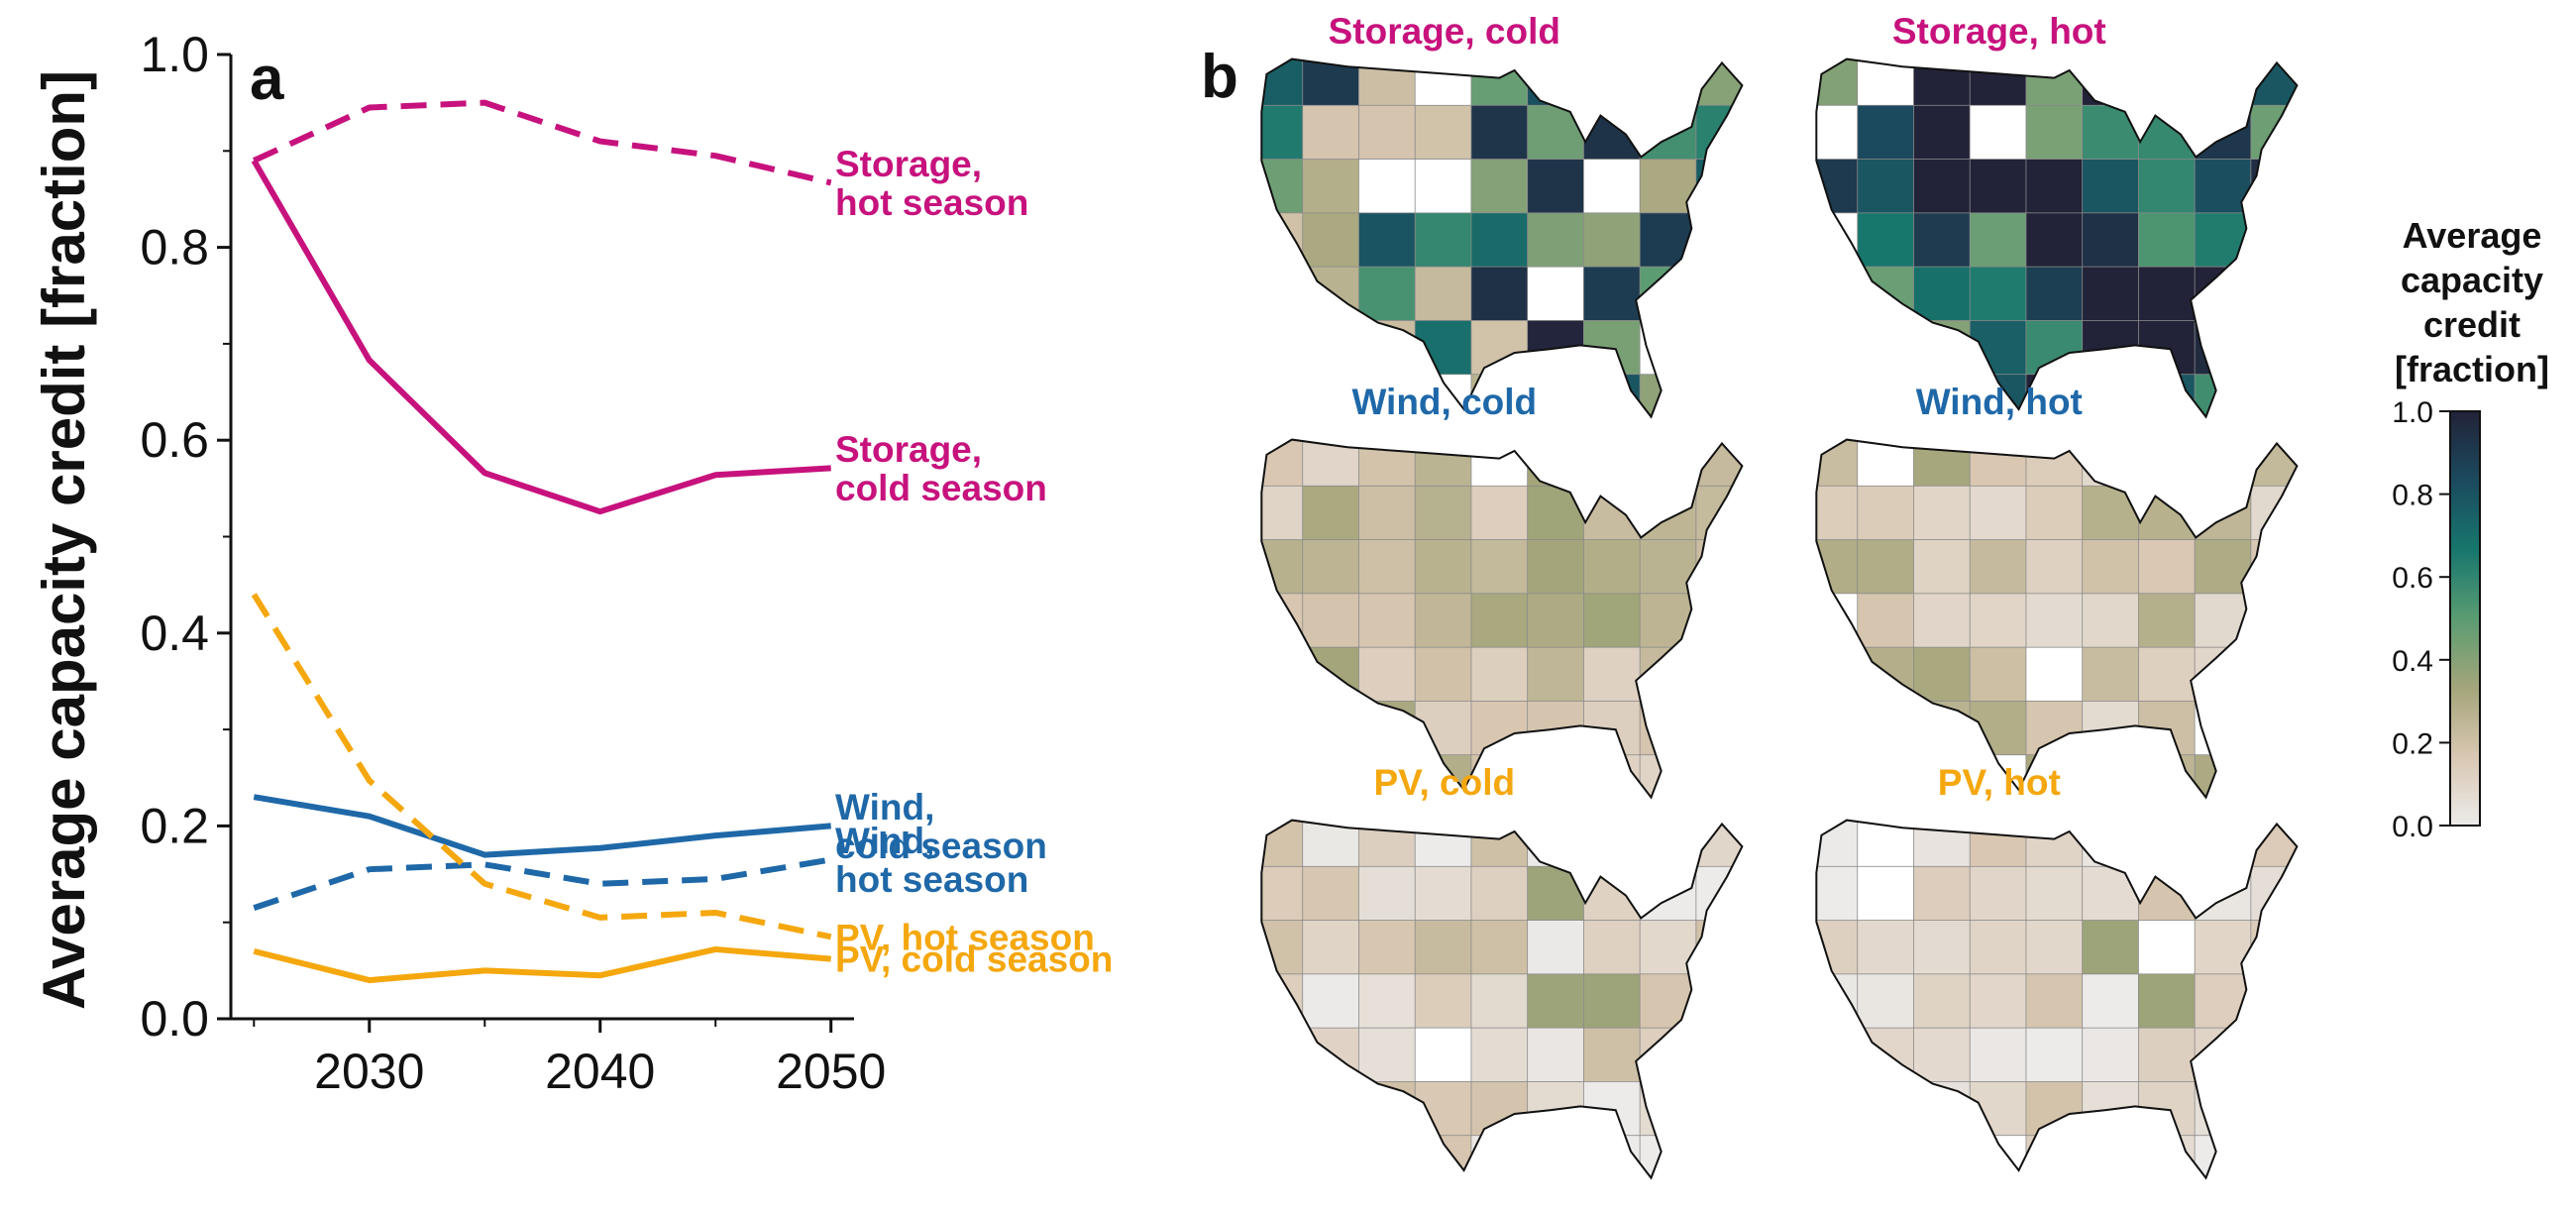  What do you see at coordinates (2472, 324) in the screenshot?
I see `colorbar-title-line: credit` at bounding box center [2472, 324].